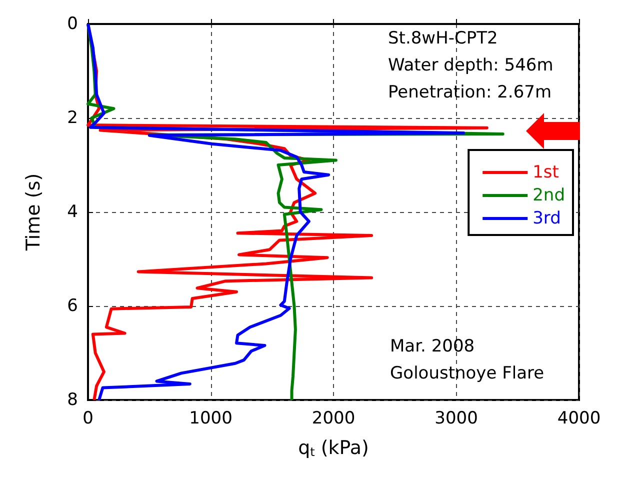  What do you see at coordinates (443, 38) in the screenshot?
I see `annotation: St.8wH-CPT2` at bounding box center [443, 38].